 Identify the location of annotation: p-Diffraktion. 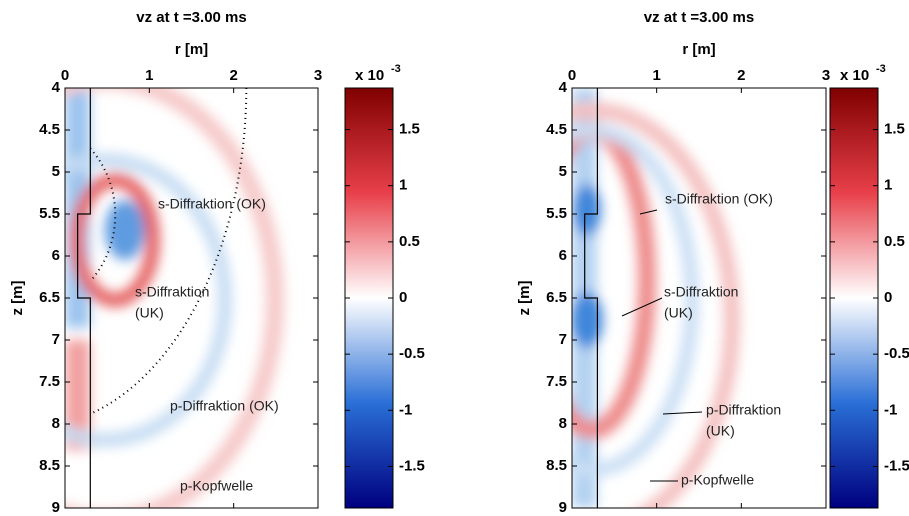
(743, 410).